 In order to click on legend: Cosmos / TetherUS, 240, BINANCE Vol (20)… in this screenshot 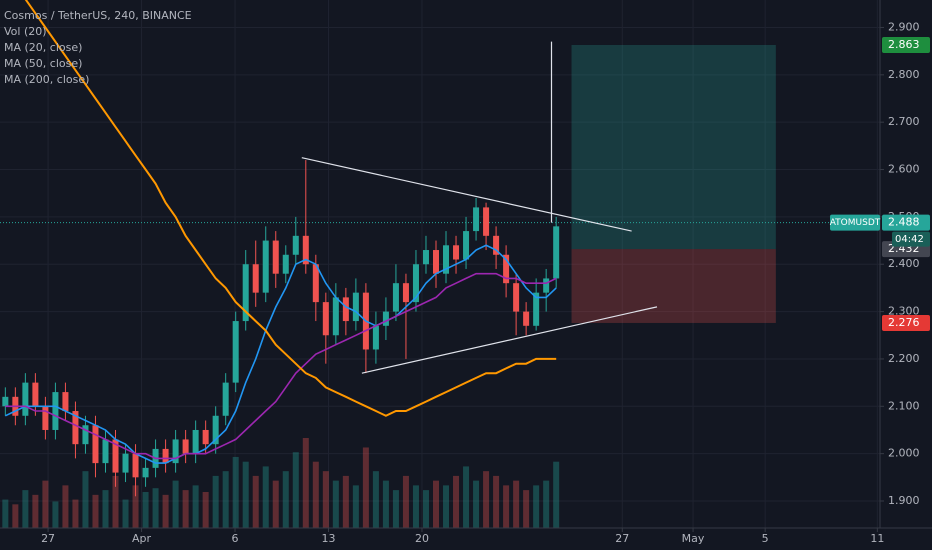, I will do `click(98, 47)`.